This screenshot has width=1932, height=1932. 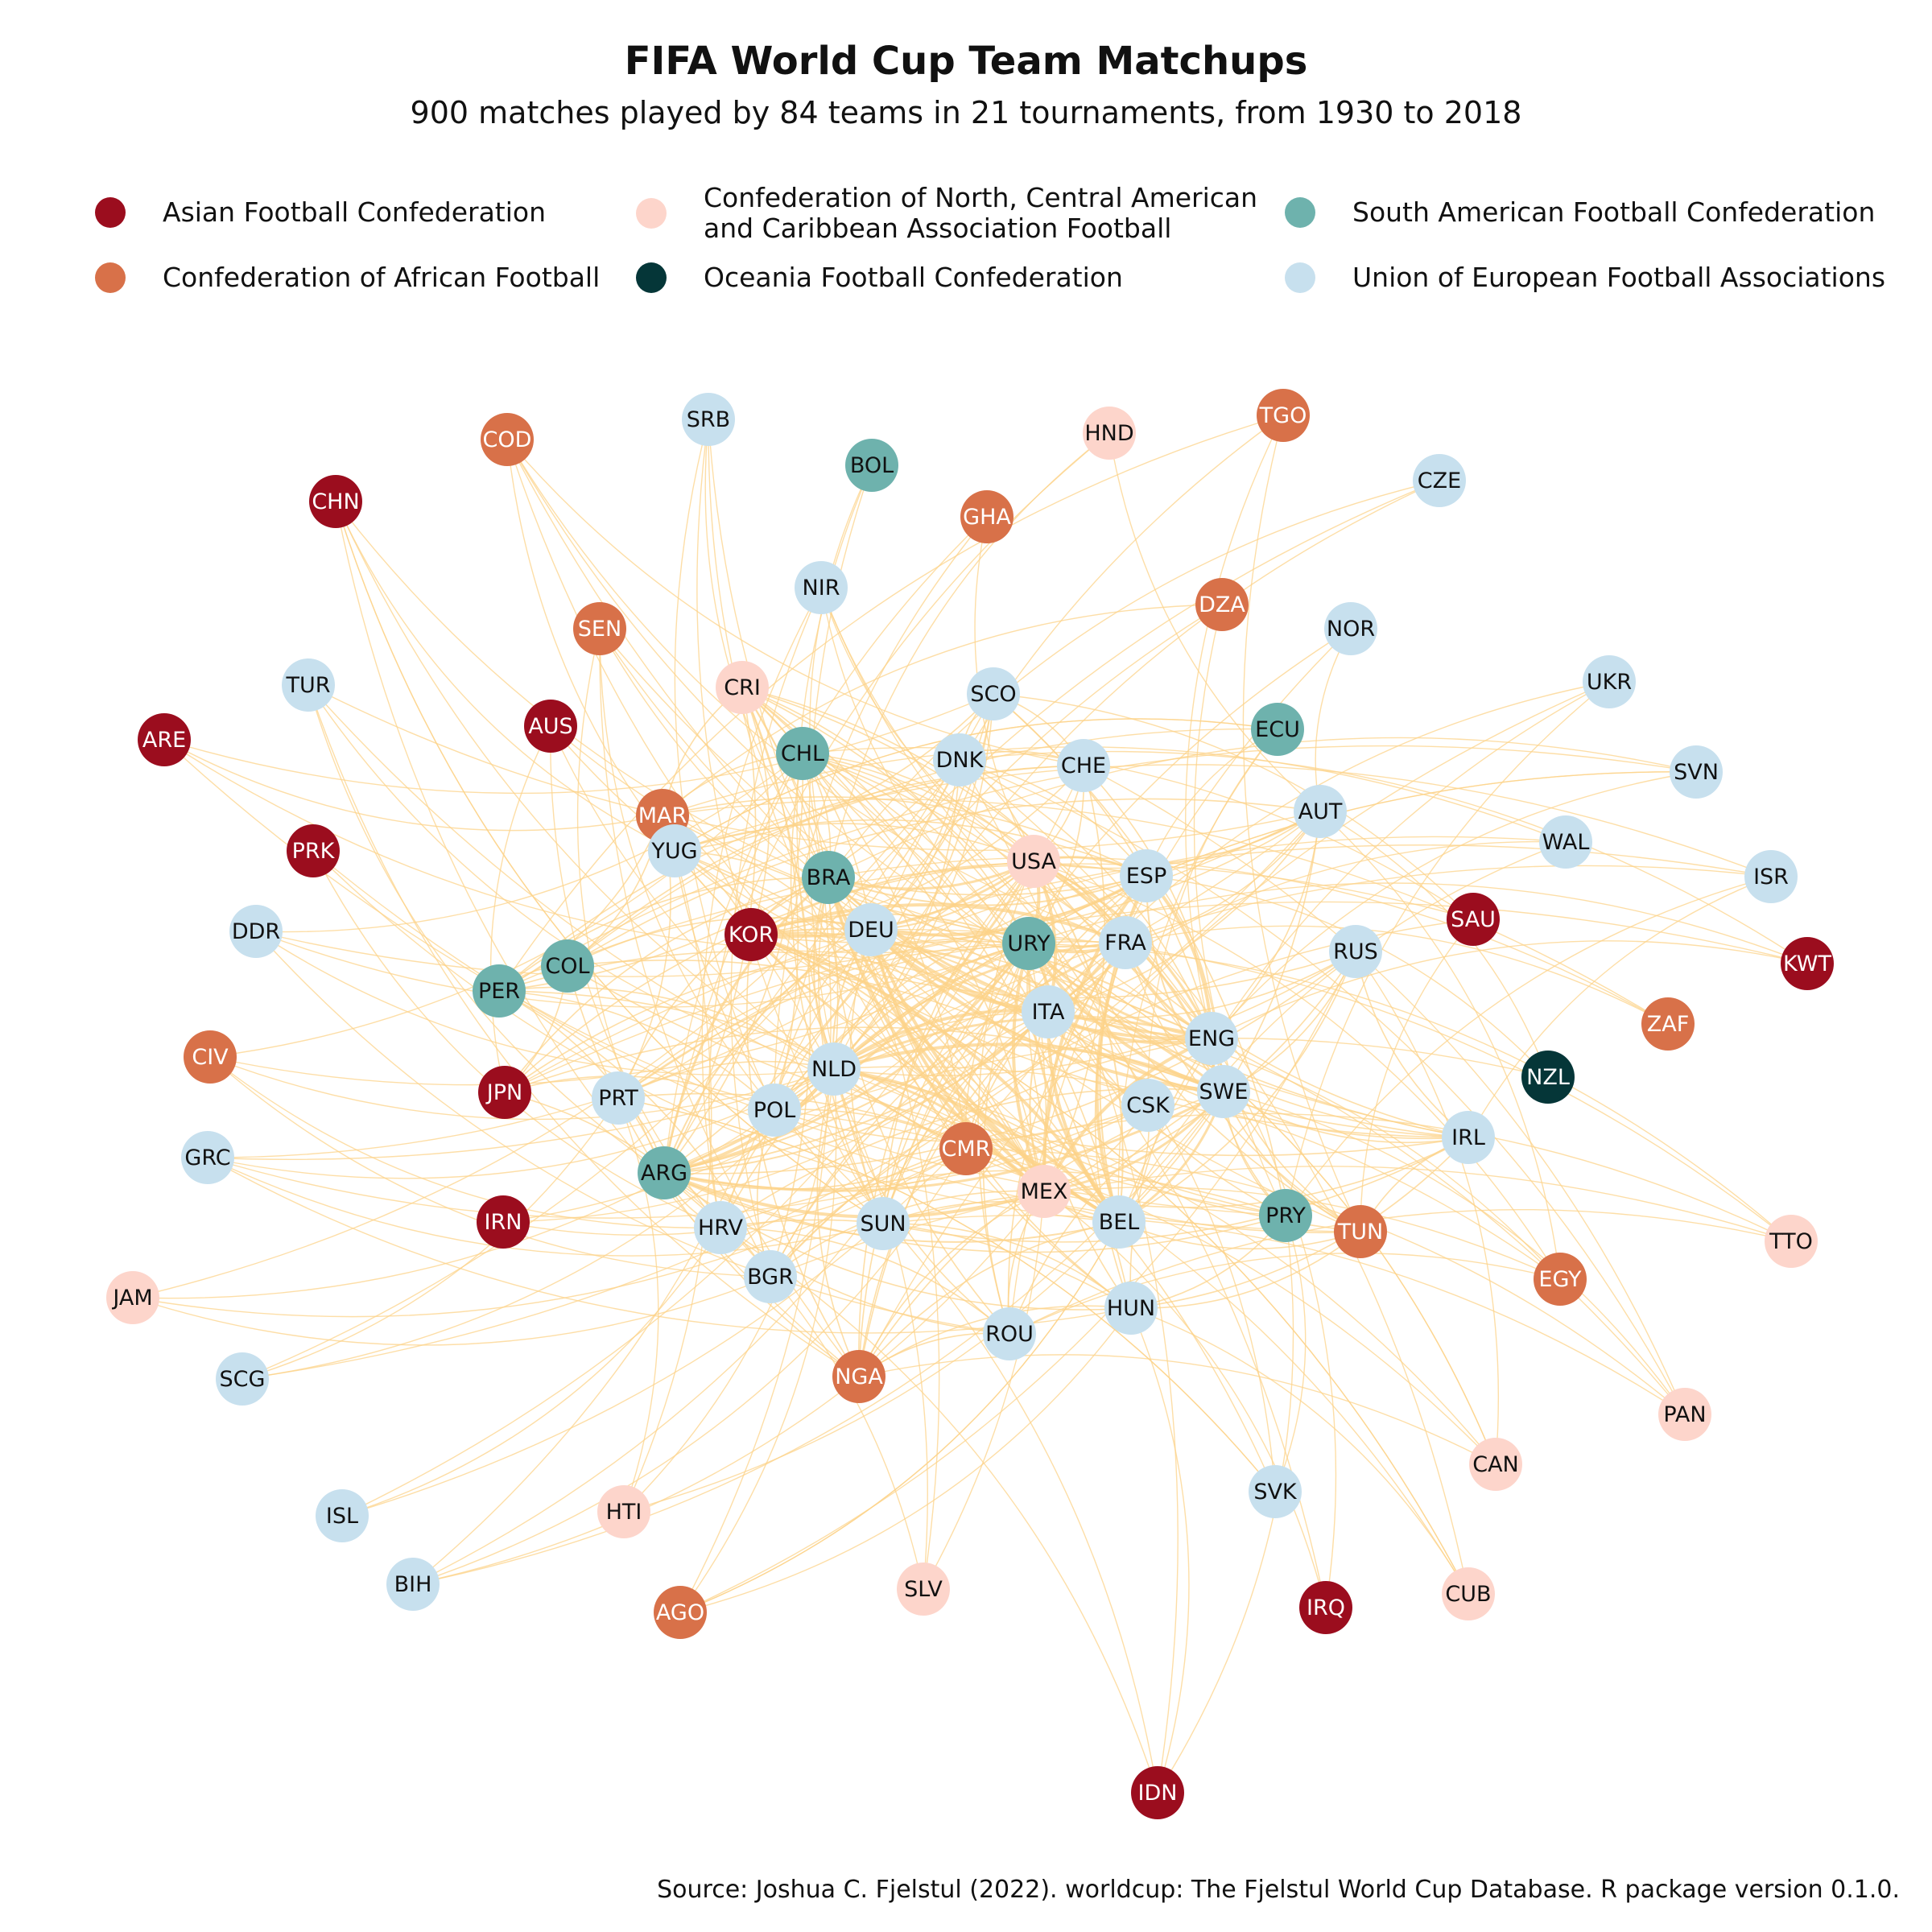 I want to click on edge-srb-mex, so click(x=876, y=805).